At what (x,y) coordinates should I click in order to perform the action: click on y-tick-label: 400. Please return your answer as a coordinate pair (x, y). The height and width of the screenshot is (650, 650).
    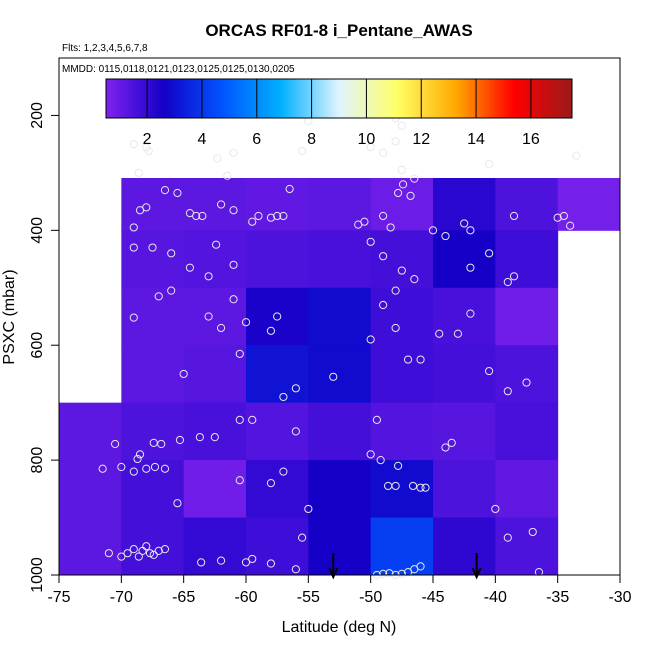
    Looking at the image, I should click on (37, 230).